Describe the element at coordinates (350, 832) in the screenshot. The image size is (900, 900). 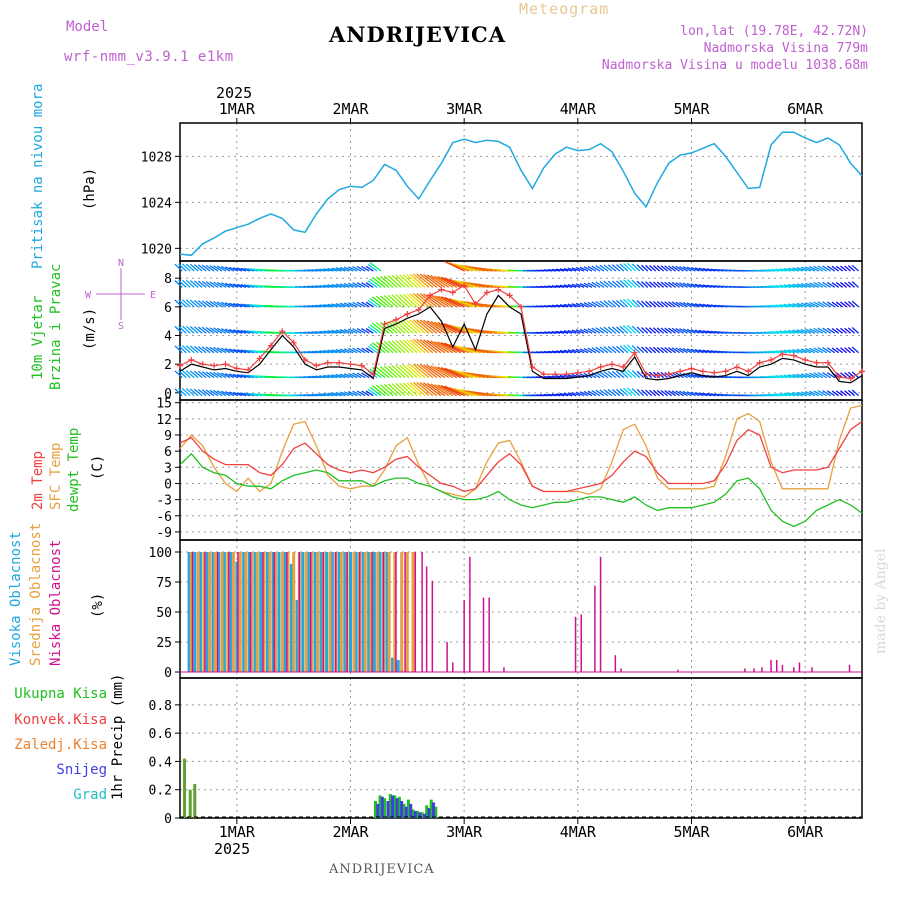
I see `bottom-date-label: 2MAR` at that location.